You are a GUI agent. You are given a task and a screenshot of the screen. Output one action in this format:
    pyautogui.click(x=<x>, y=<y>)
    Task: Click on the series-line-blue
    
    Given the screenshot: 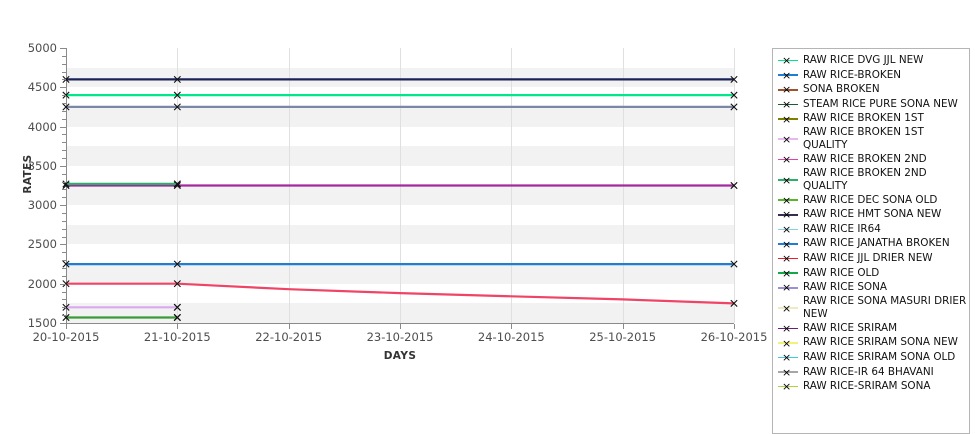 What is the action you would take?
    pyautogui.click(x=400, y=264)
    